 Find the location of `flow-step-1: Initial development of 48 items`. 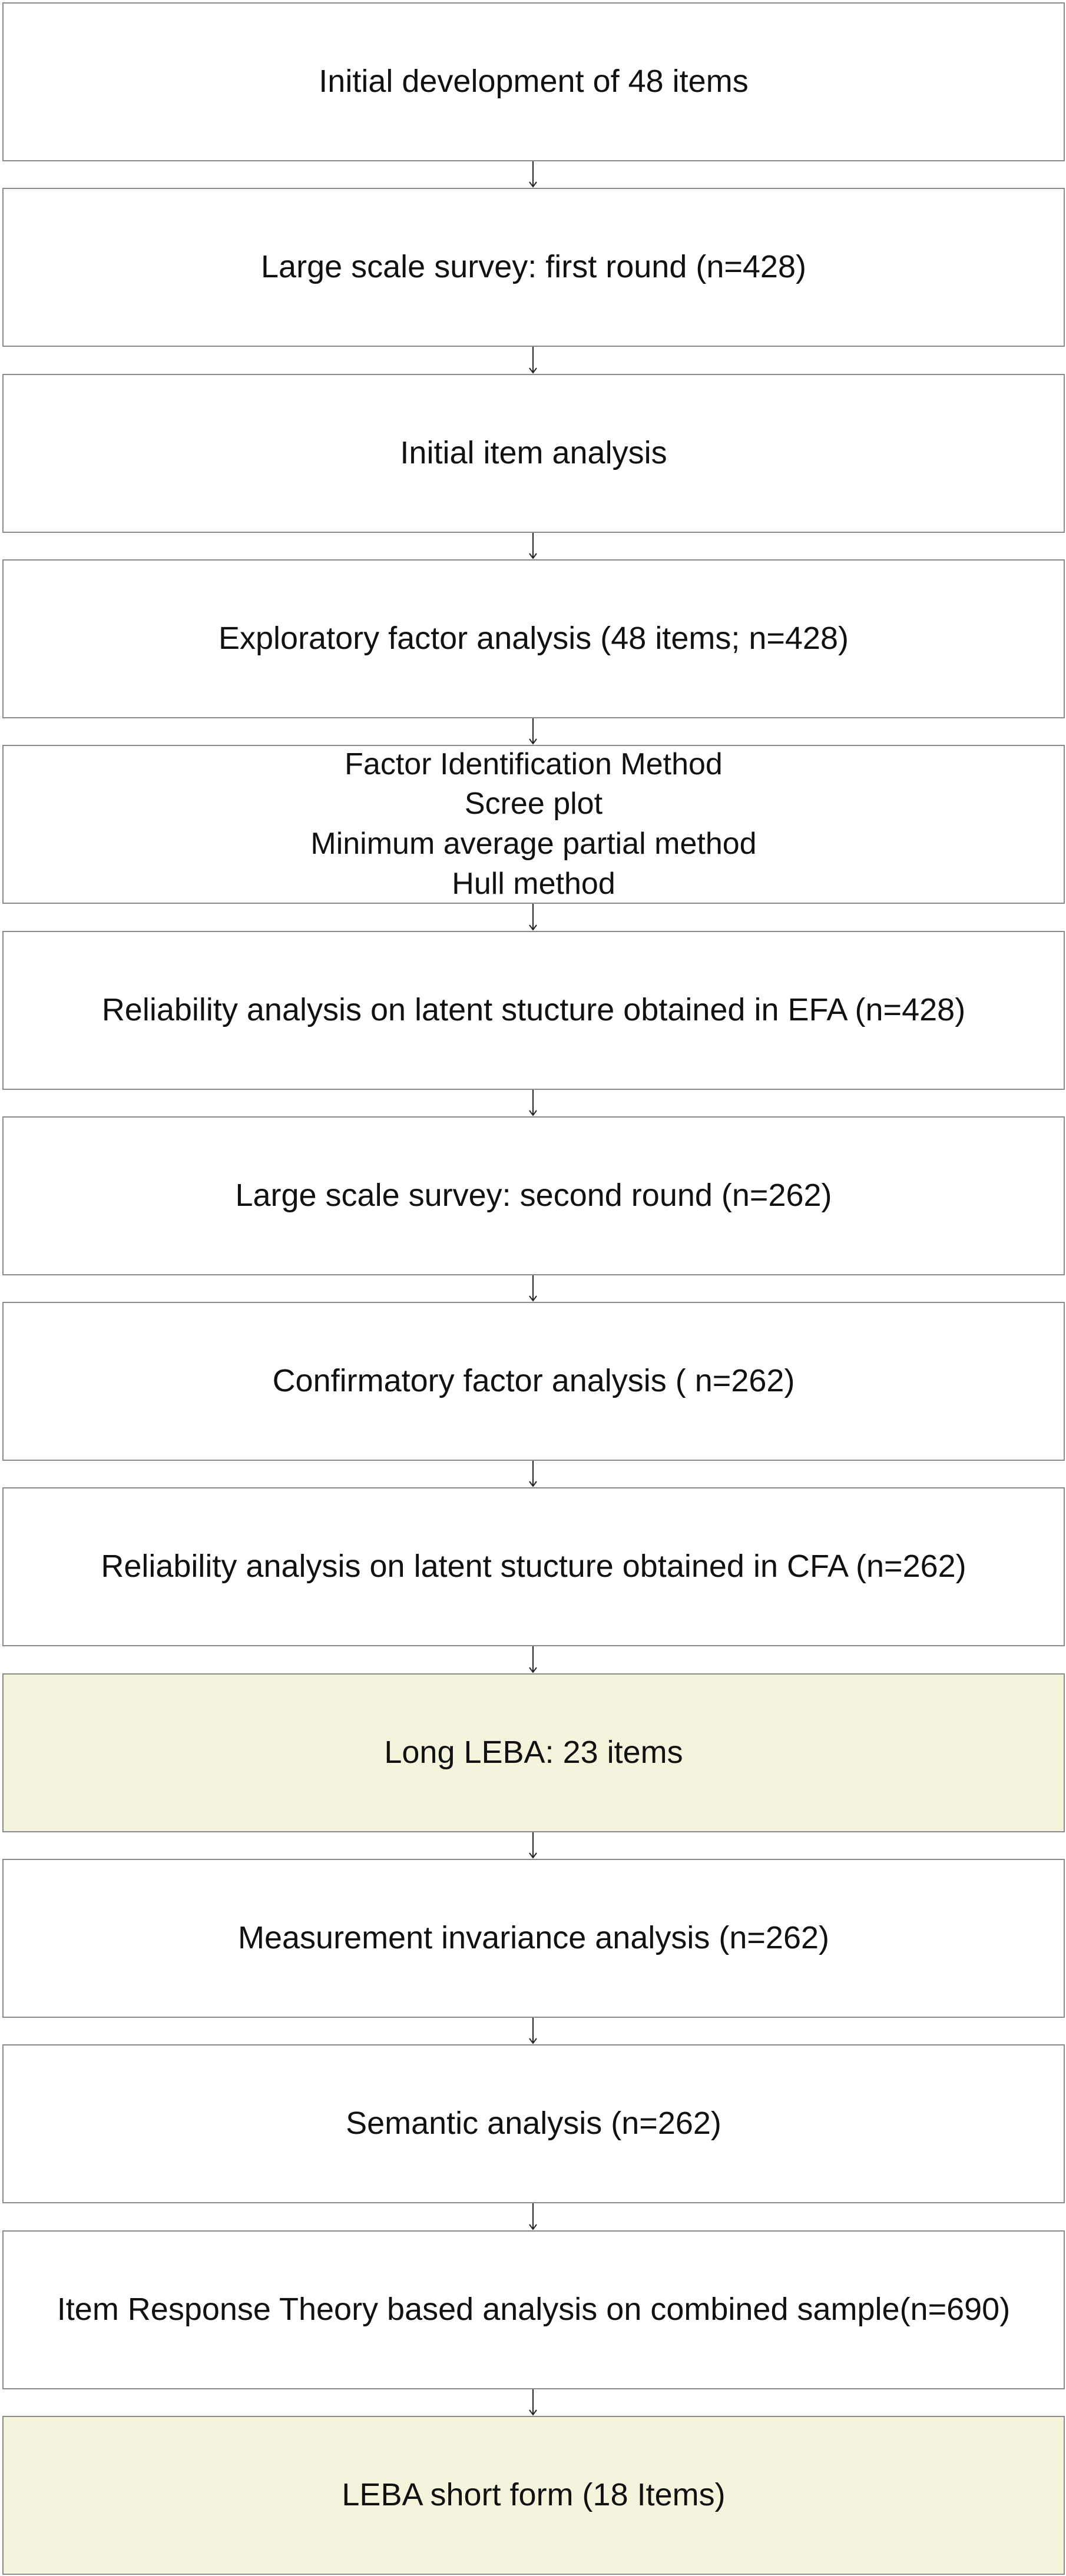

flow-step-1: Initial development of 48 items is located at coordinates (533, 81).